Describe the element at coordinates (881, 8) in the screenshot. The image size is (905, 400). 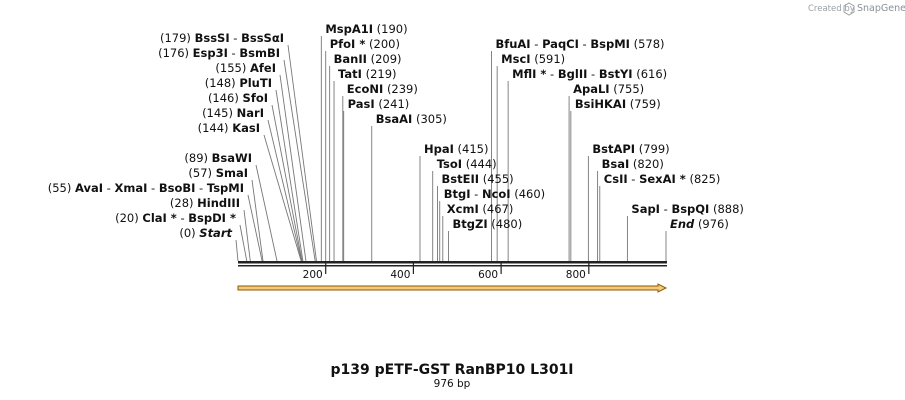
I see `snapgene-name: SnapGene` at that location.